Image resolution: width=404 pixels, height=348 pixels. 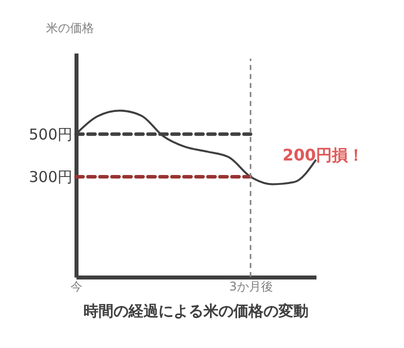 What do you see at coordinates (251, 287) in the screenshot?
I see `x-tick-label: 3か月後` at bounding box center [251, 287].